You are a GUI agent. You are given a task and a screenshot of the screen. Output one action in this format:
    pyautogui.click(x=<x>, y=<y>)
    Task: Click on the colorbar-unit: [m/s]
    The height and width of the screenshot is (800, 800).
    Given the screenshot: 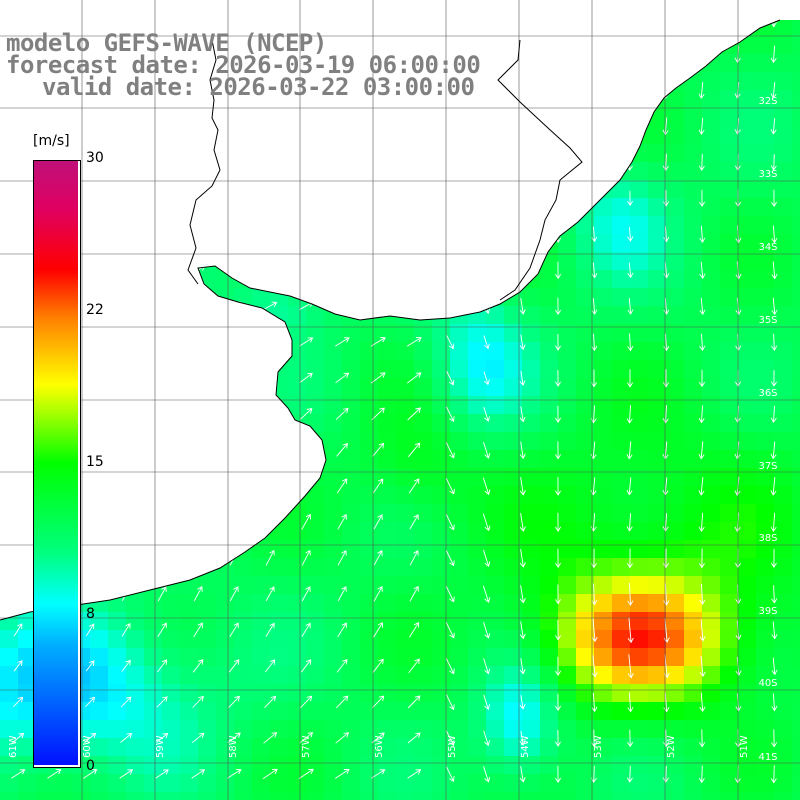 What is the action you would take?
    pyautogui.click(x=51, y=141)
    